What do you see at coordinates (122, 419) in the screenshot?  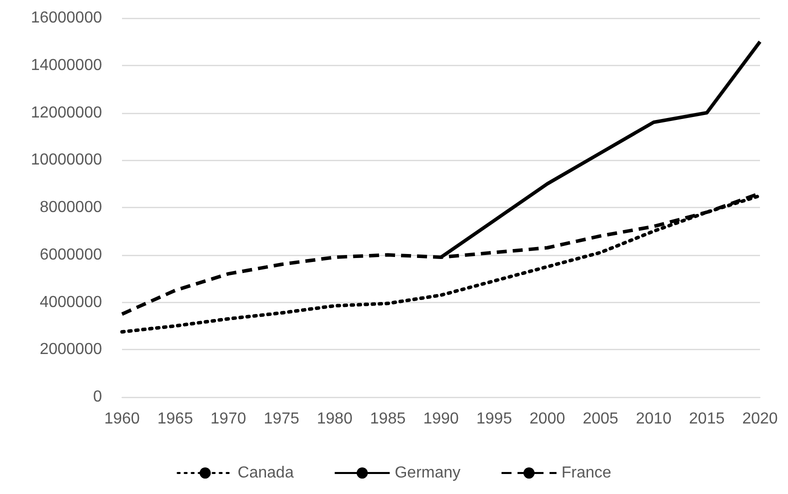 I see `x-tick-label: 1960` at bounding box center [122, 419].